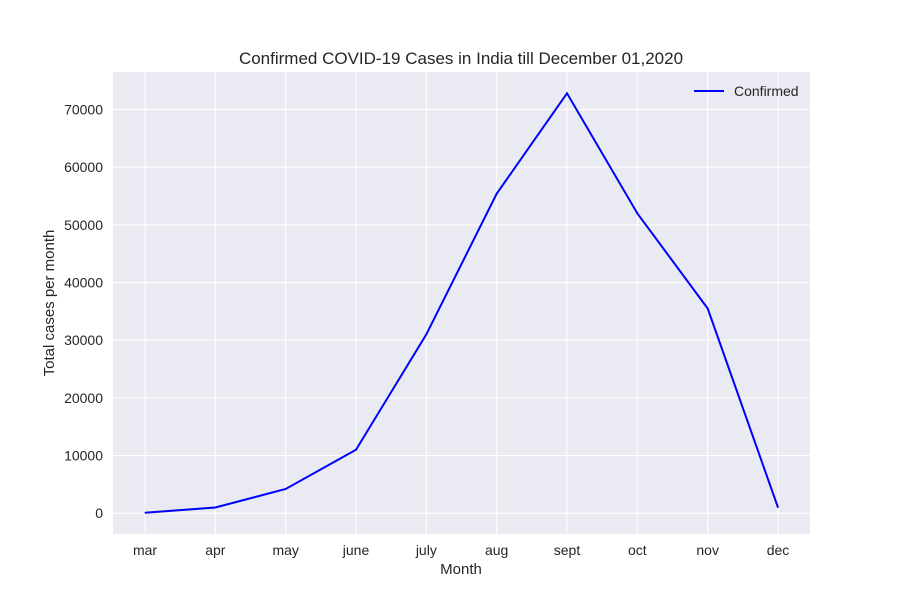  Describe the element at coordinates (766, 91) in the screenshot. I see `legend-label-confirmed: Confirmed` at that location.